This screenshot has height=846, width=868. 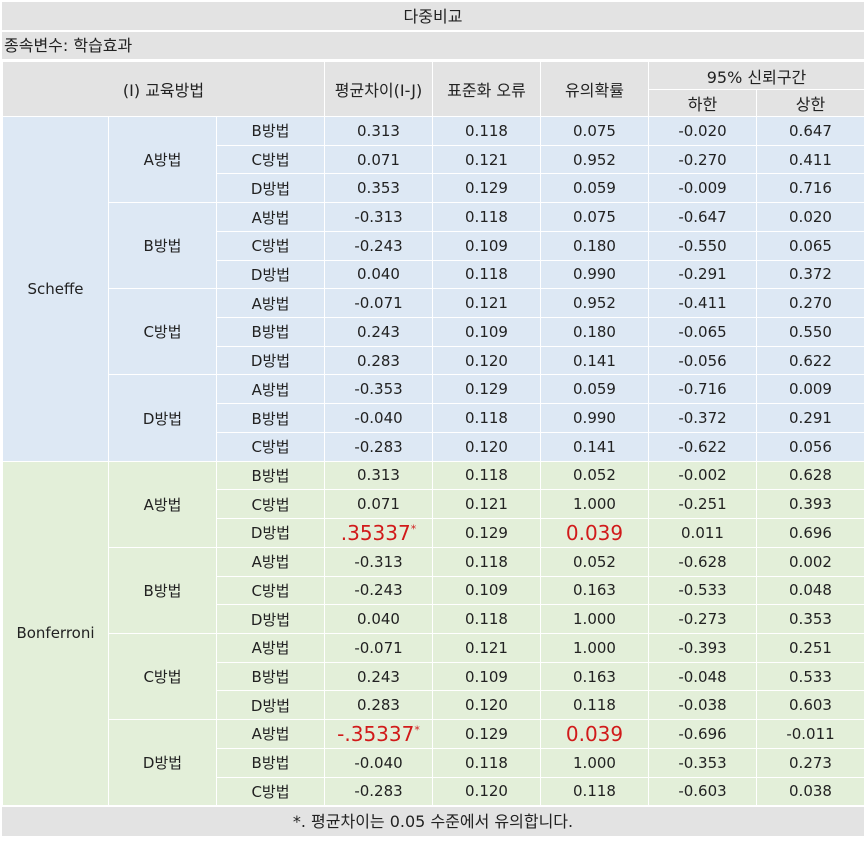 I want to click on sig-cell: 0.059, so click(x=594, y=188).